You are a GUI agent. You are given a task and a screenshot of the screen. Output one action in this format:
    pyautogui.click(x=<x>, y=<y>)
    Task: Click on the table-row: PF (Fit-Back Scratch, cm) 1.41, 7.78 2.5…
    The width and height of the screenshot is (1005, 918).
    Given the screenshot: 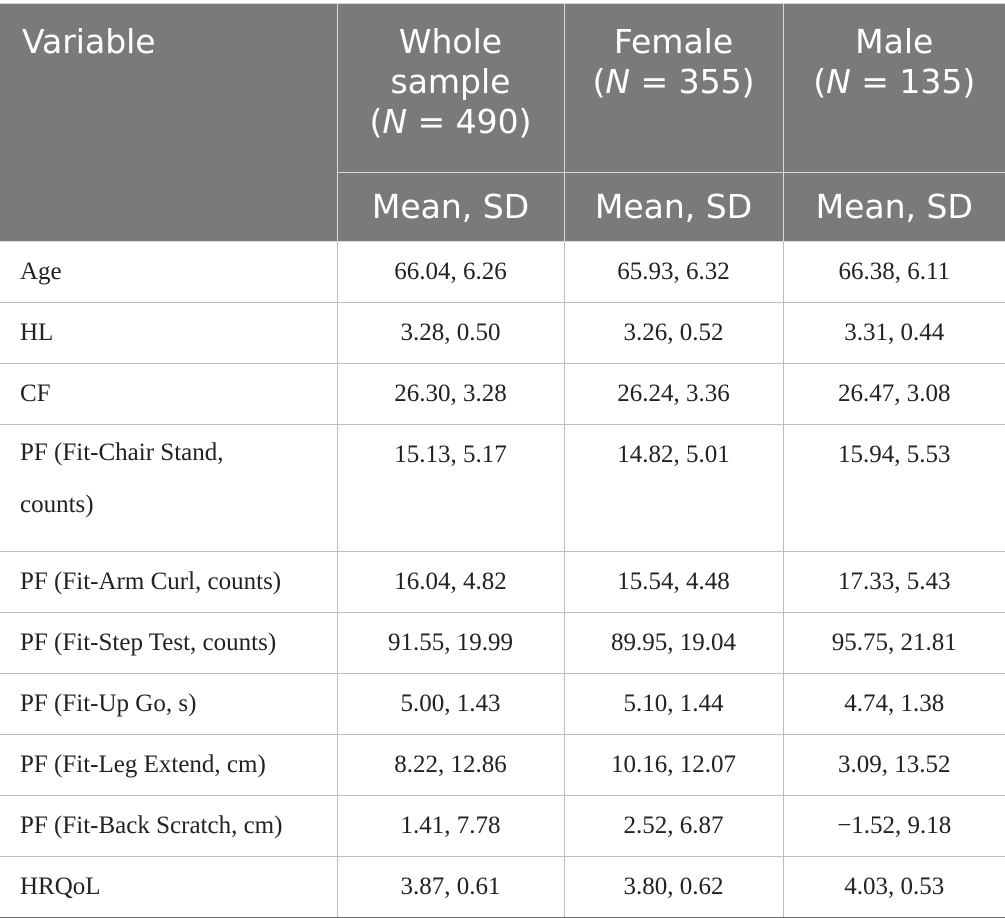 What is the action you would take?
    pyautogui.click(x=502, y=826)
    